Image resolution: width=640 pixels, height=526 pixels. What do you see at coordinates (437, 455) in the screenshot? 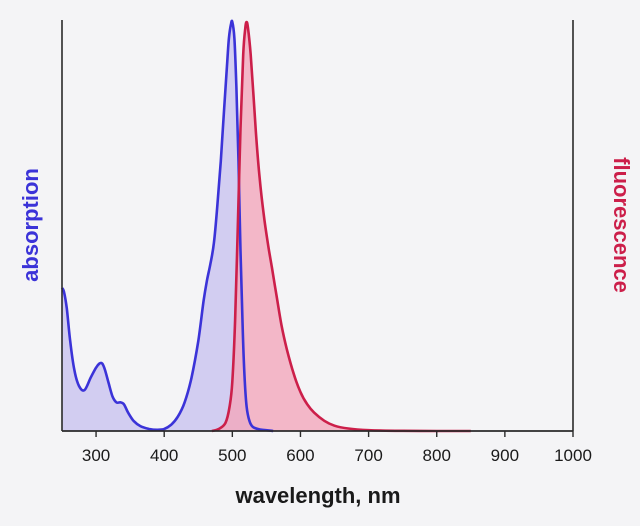
I see `x-tick-label-800: 800` at bounding box center [437, 455].